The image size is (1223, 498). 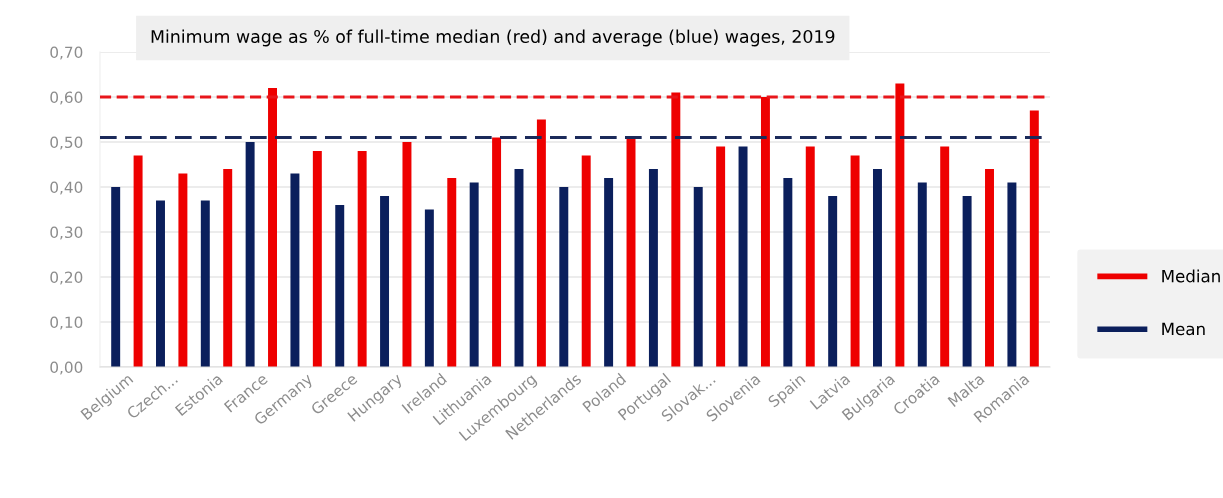 What do you see at coordinates (66, 143) in the screenshot?
I see `y-tick-label: 0,50` at bounding box center [66, 143].